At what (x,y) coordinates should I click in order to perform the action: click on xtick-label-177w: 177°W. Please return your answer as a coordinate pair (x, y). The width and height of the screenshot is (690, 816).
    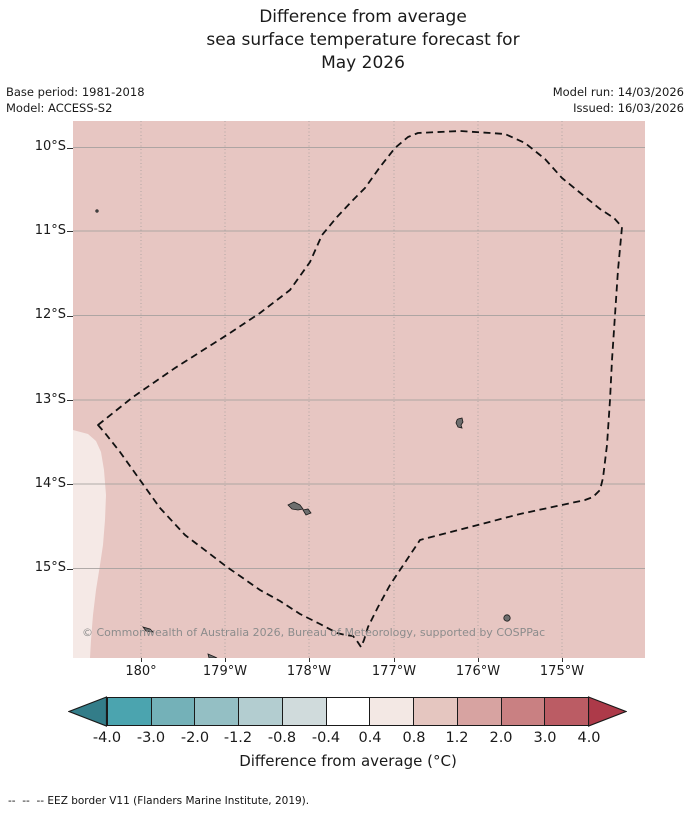
    Looking at the image, I should click on (394, 671).